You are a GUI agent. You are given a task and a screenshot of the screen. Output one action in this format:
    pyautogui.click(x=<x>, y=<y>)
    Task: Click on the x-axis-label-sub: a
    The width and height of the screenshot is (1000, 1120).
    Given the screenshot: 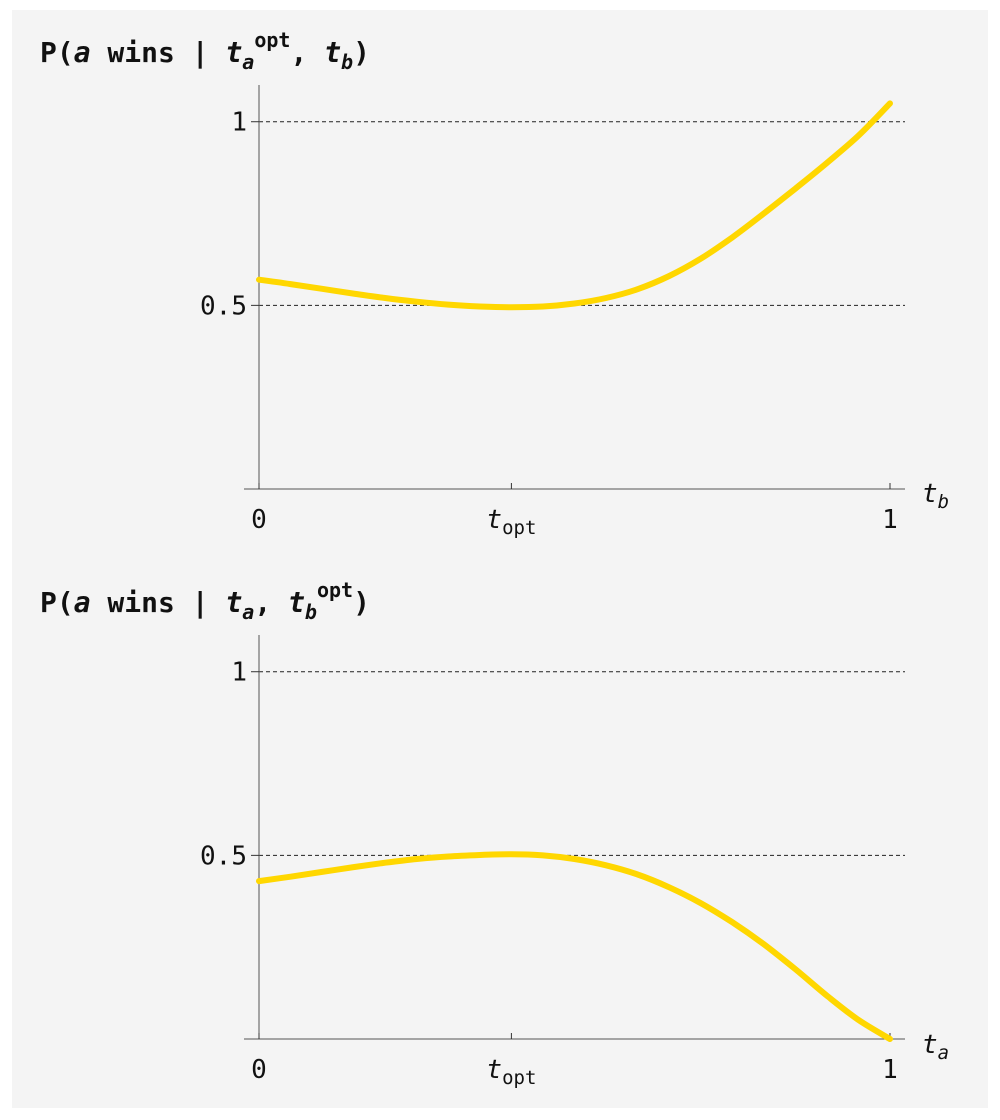 What is the action you would take?
    pyautogui.click(x=943, y=1053)
    